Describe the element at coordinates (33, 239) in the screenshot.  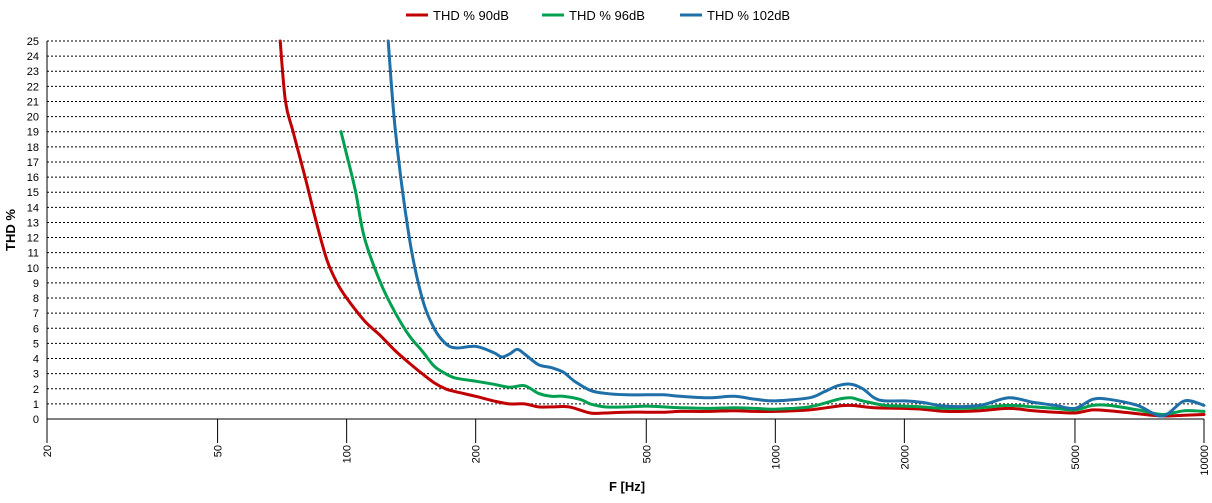
I see `y-tick-label: 12` at that location.